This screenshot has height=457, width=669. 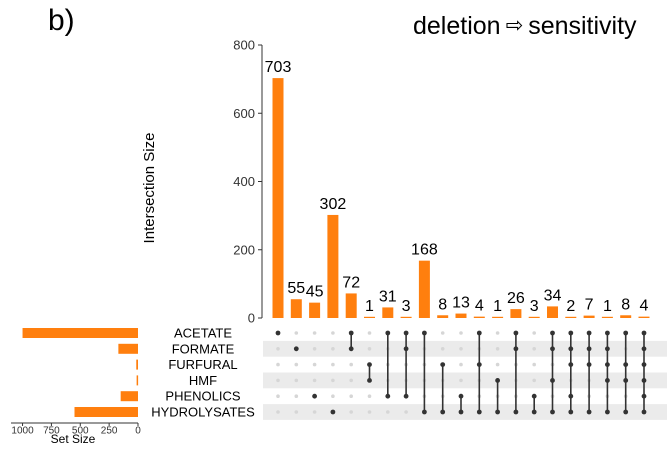 I want to click on bar-value-label: 302, so click(x=333, y=204).